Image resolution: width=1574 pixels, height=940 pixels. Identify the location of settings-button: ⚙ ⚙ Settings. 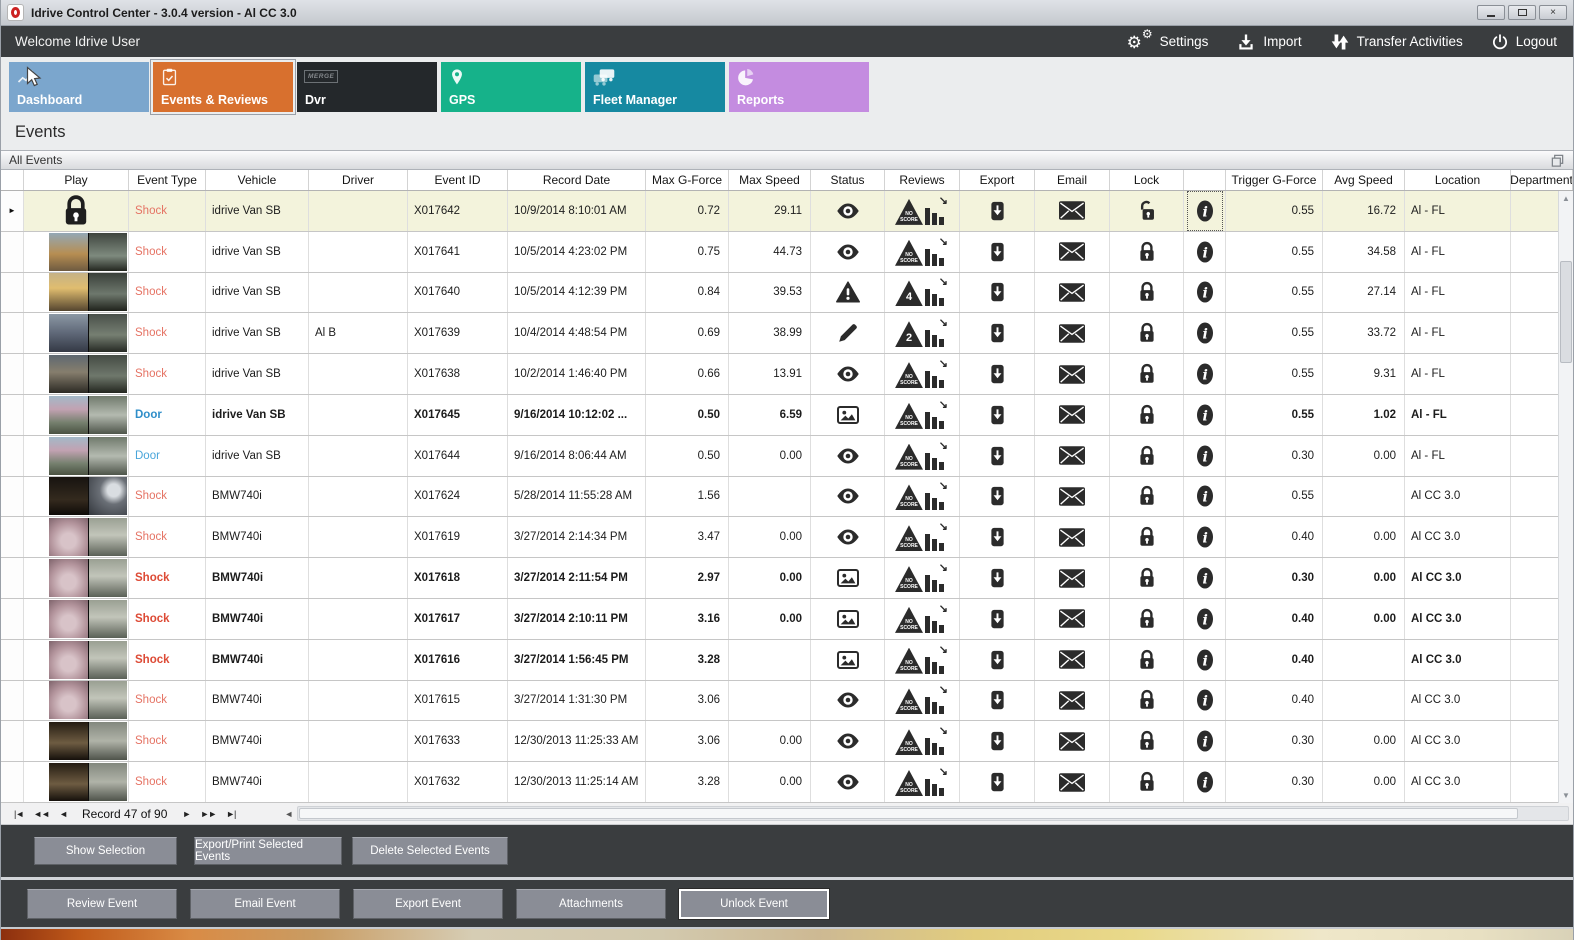
(1168, 40).